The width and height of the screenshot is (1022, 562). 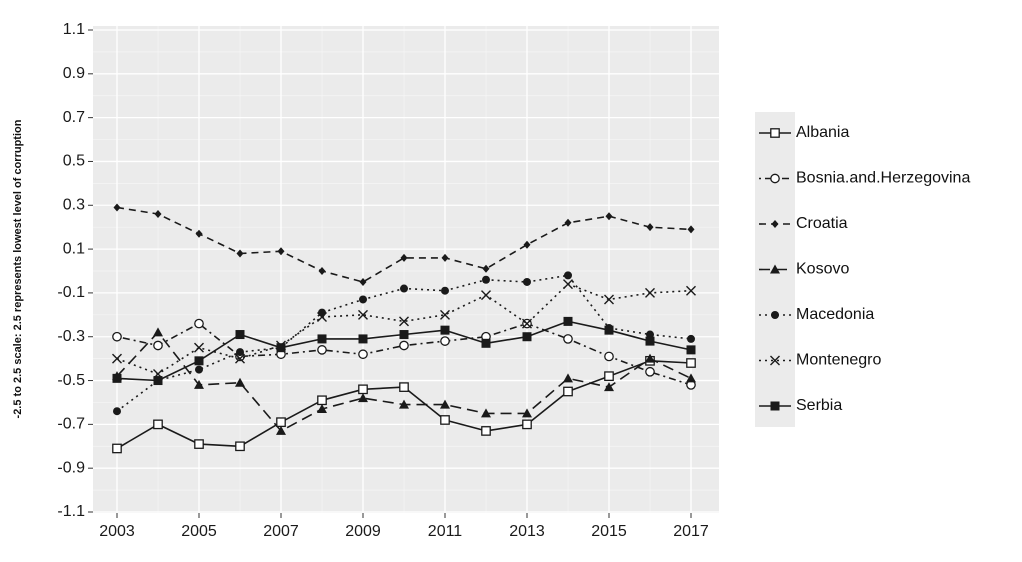 I want to click on y-tick-label: 0.5, so click(x=74, y=161).